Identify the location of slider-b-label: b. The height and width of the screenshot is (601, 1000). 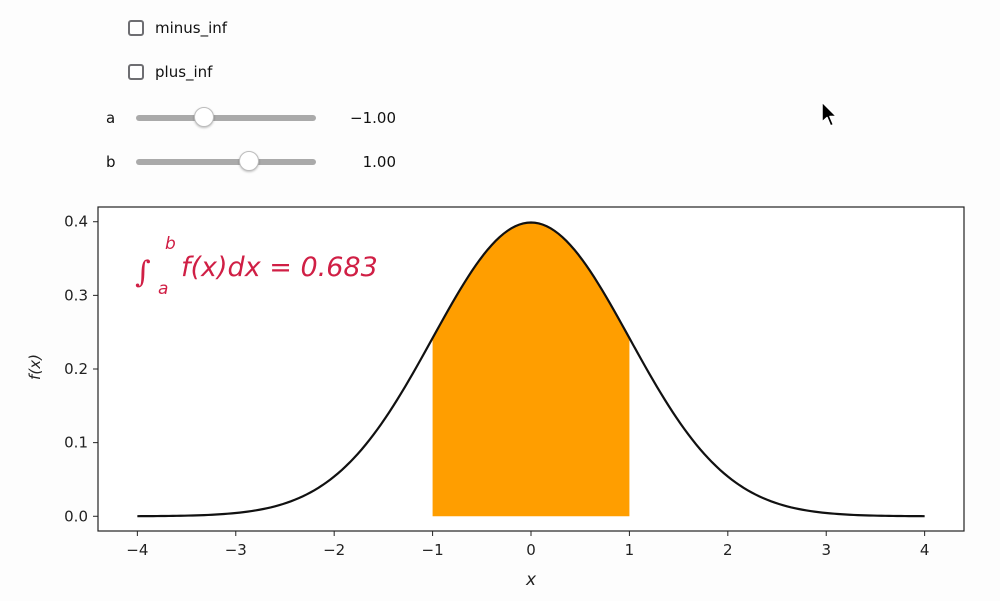
(111, 162).